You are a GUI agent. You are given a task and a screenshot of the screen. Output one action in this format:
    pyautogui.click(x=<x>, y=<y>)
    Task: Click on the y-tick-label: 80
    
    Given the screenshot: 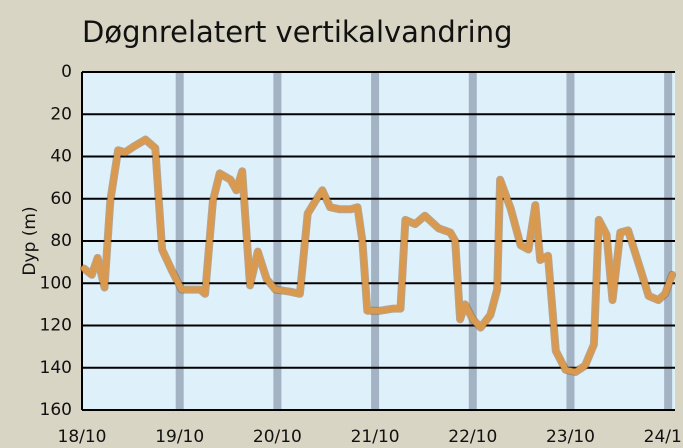 What is the action you would take?
    pyautogui.click(x=61, y=241)
    